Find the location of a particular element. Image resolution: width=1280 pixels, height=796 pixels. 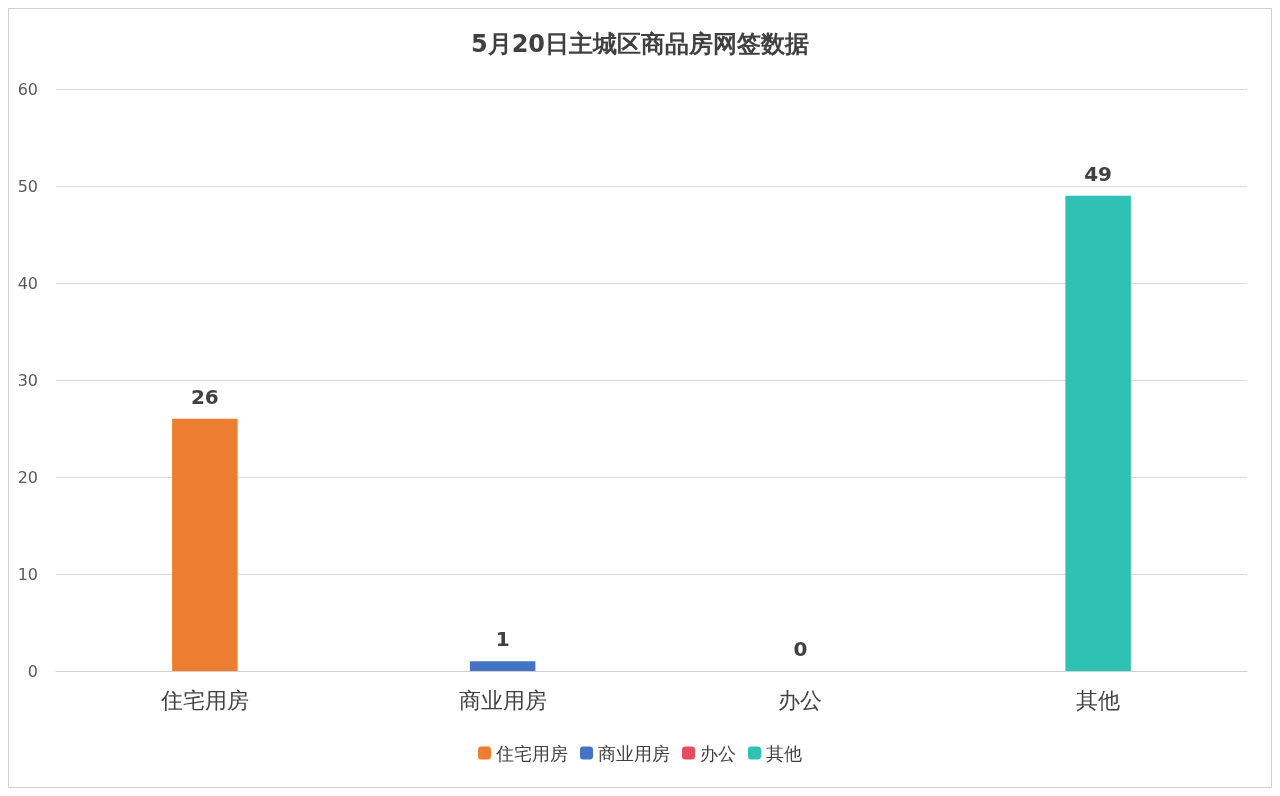

x-tick-label: 办公 is located at coordinates (800, 700).